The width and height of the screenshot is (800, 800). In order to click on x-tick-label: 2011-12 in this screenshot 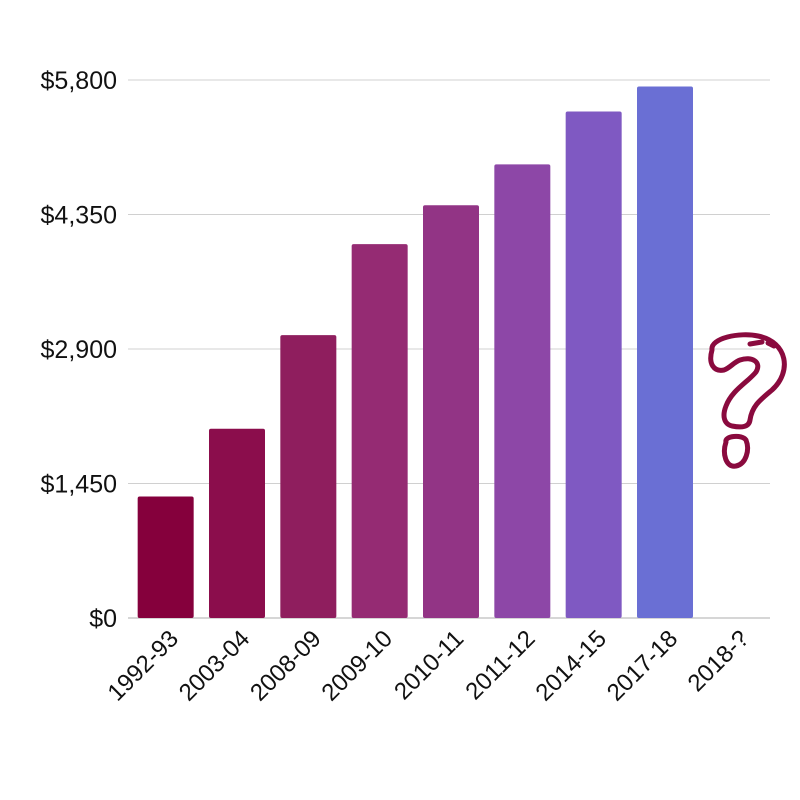, I will do `click(500, 665)`.